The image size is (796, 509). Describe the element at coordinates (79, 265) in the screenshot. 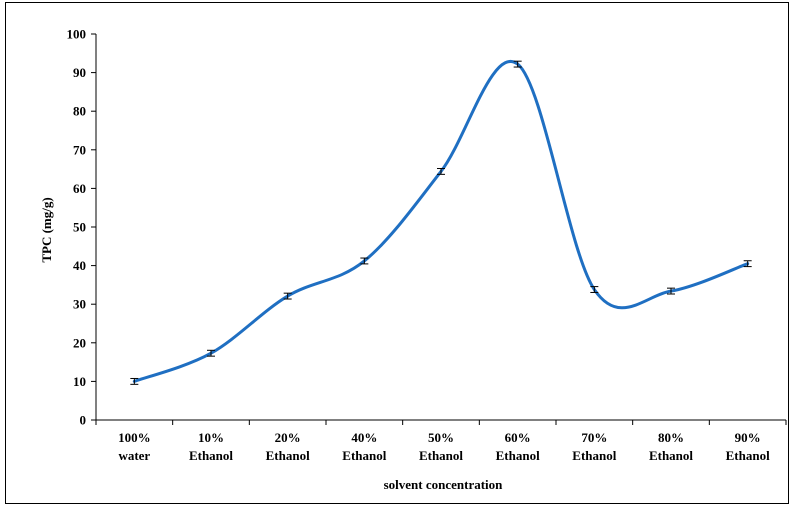

I see `y-tick-label: 40` at that location.